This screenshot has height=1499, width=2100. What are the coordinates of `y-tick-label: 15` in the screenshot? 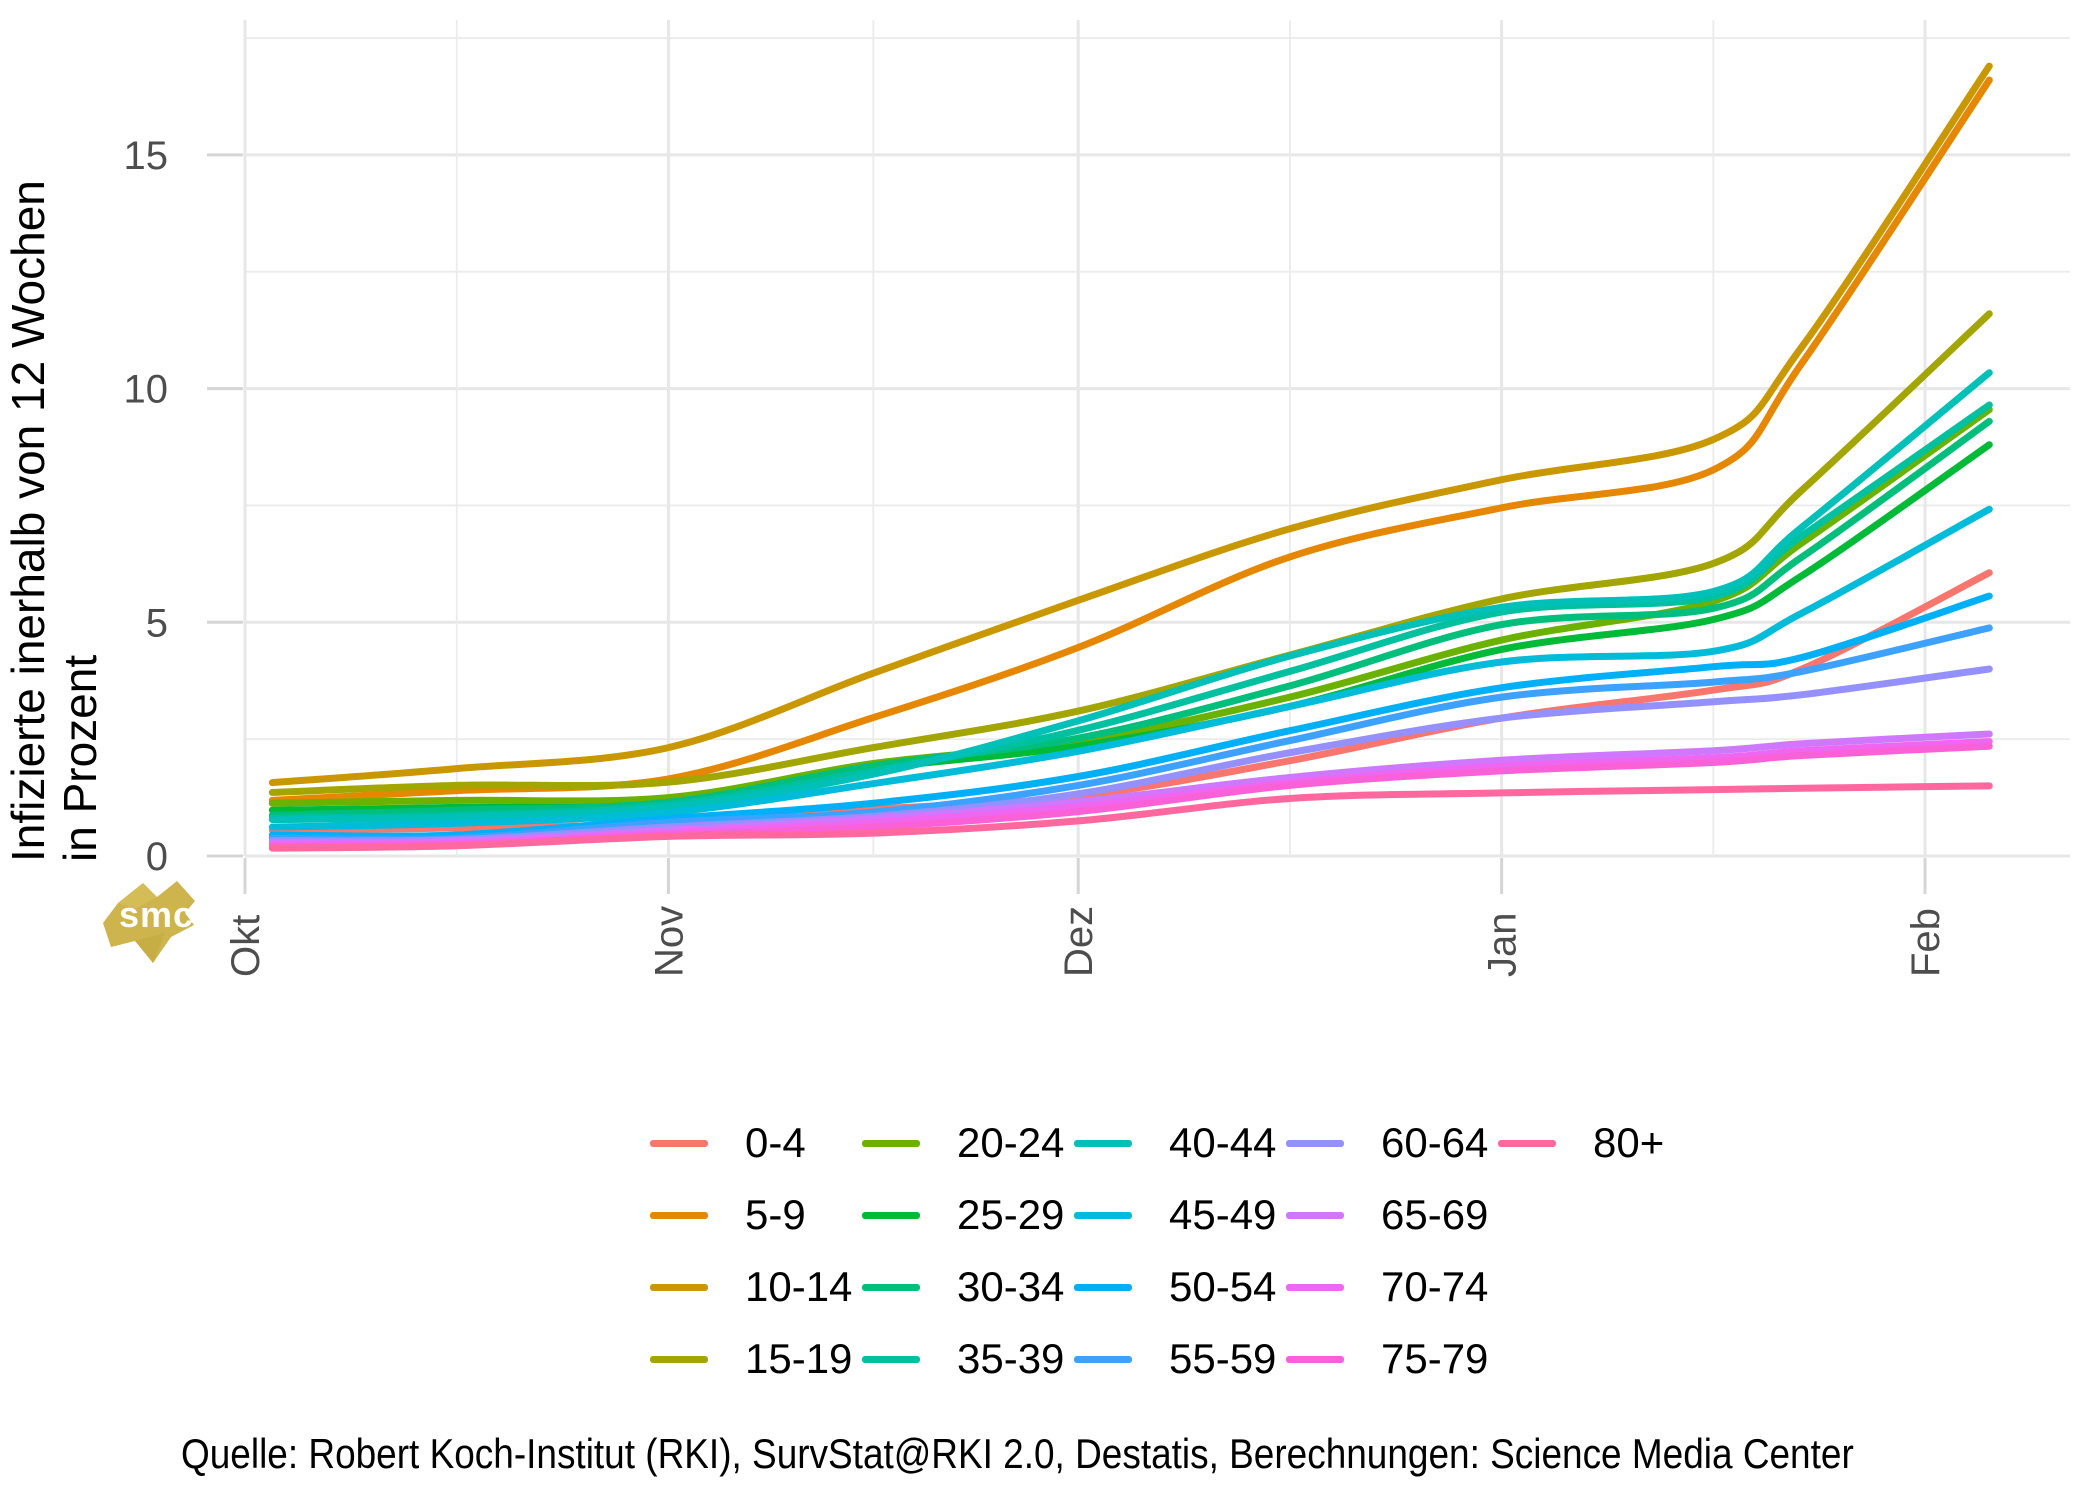 It's located at (146, 156).